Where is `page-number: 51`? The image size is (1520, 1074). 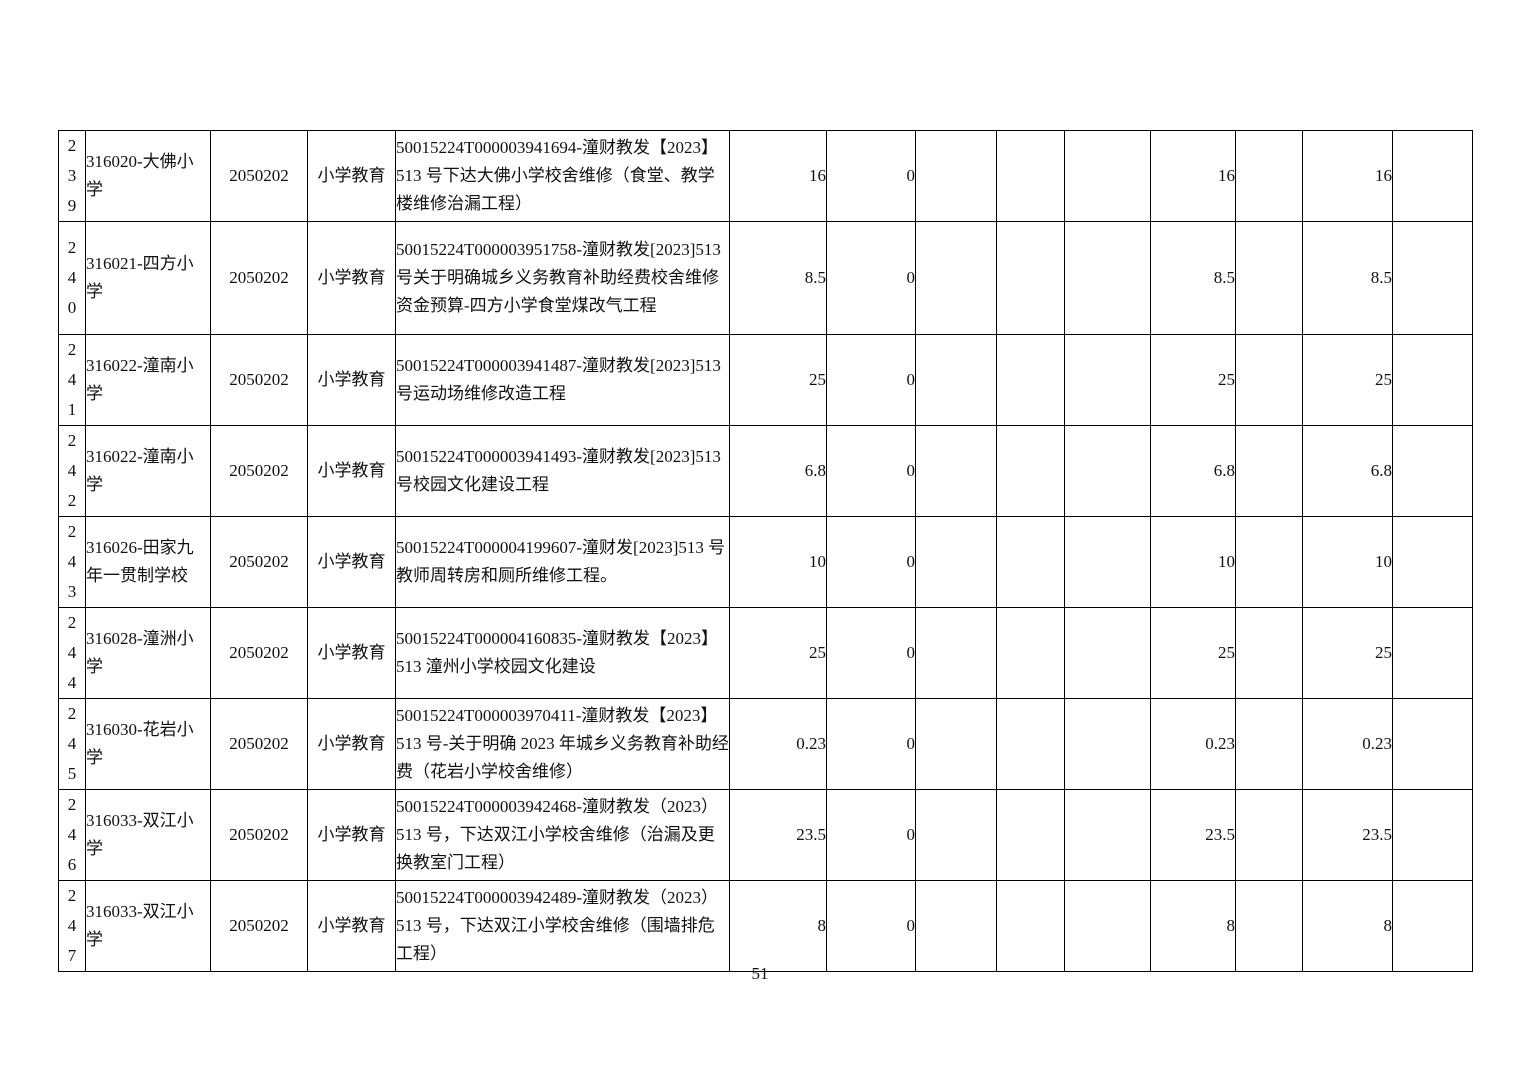 page-number: 51 is located at coordinates (760, 973).